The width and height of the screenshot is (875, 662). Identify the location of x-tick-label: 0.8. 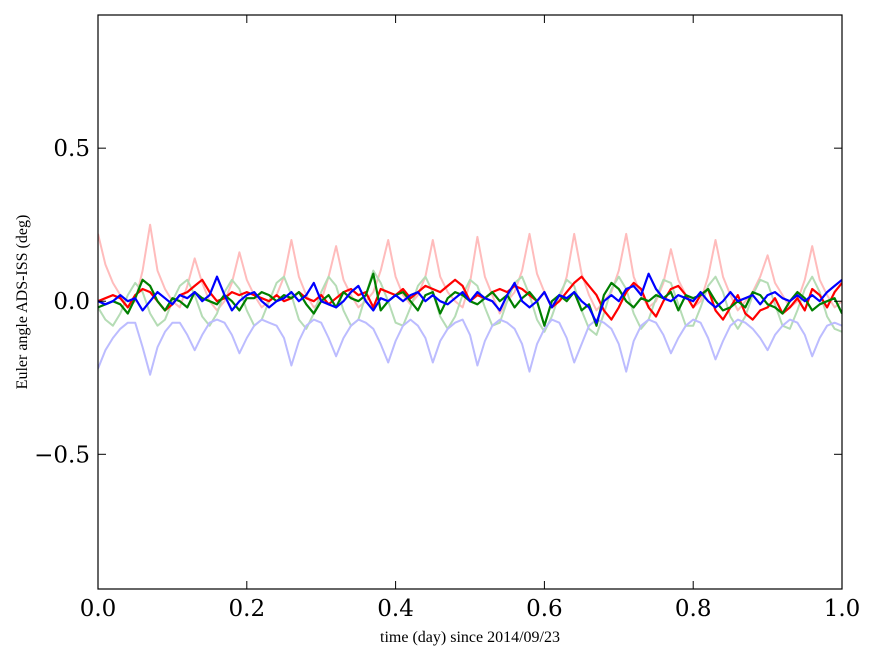
(693, 609).